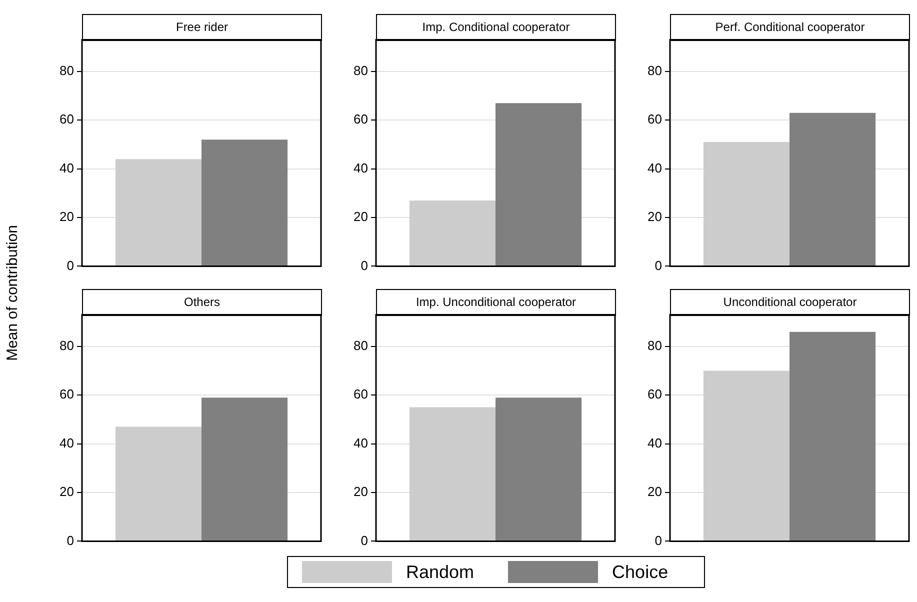 The image size is (917, 602). What do you see at coordinates (202, 27) in the screenshot?
I see `chart-title: Free rider` at bounding box center [202, 27].